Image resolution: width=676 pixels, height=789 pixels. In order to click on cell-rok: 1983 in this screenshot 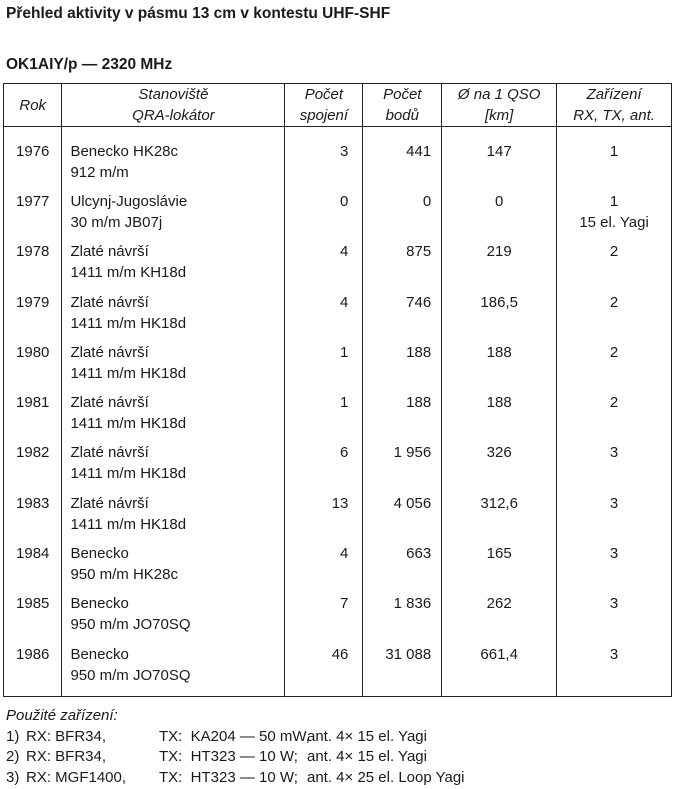, I will do `click(32, 518)`.